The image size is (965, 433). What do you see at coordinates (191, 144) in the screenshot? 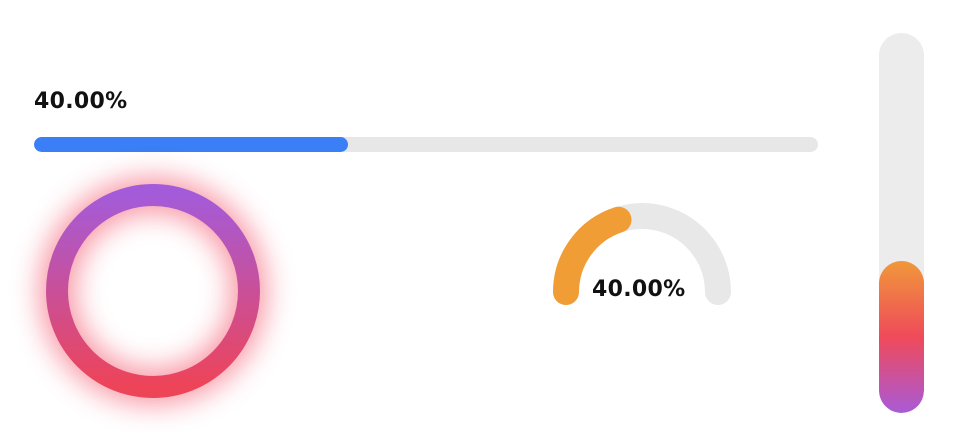
I see `linear-progress-fill` at bounding box center [191, 144].